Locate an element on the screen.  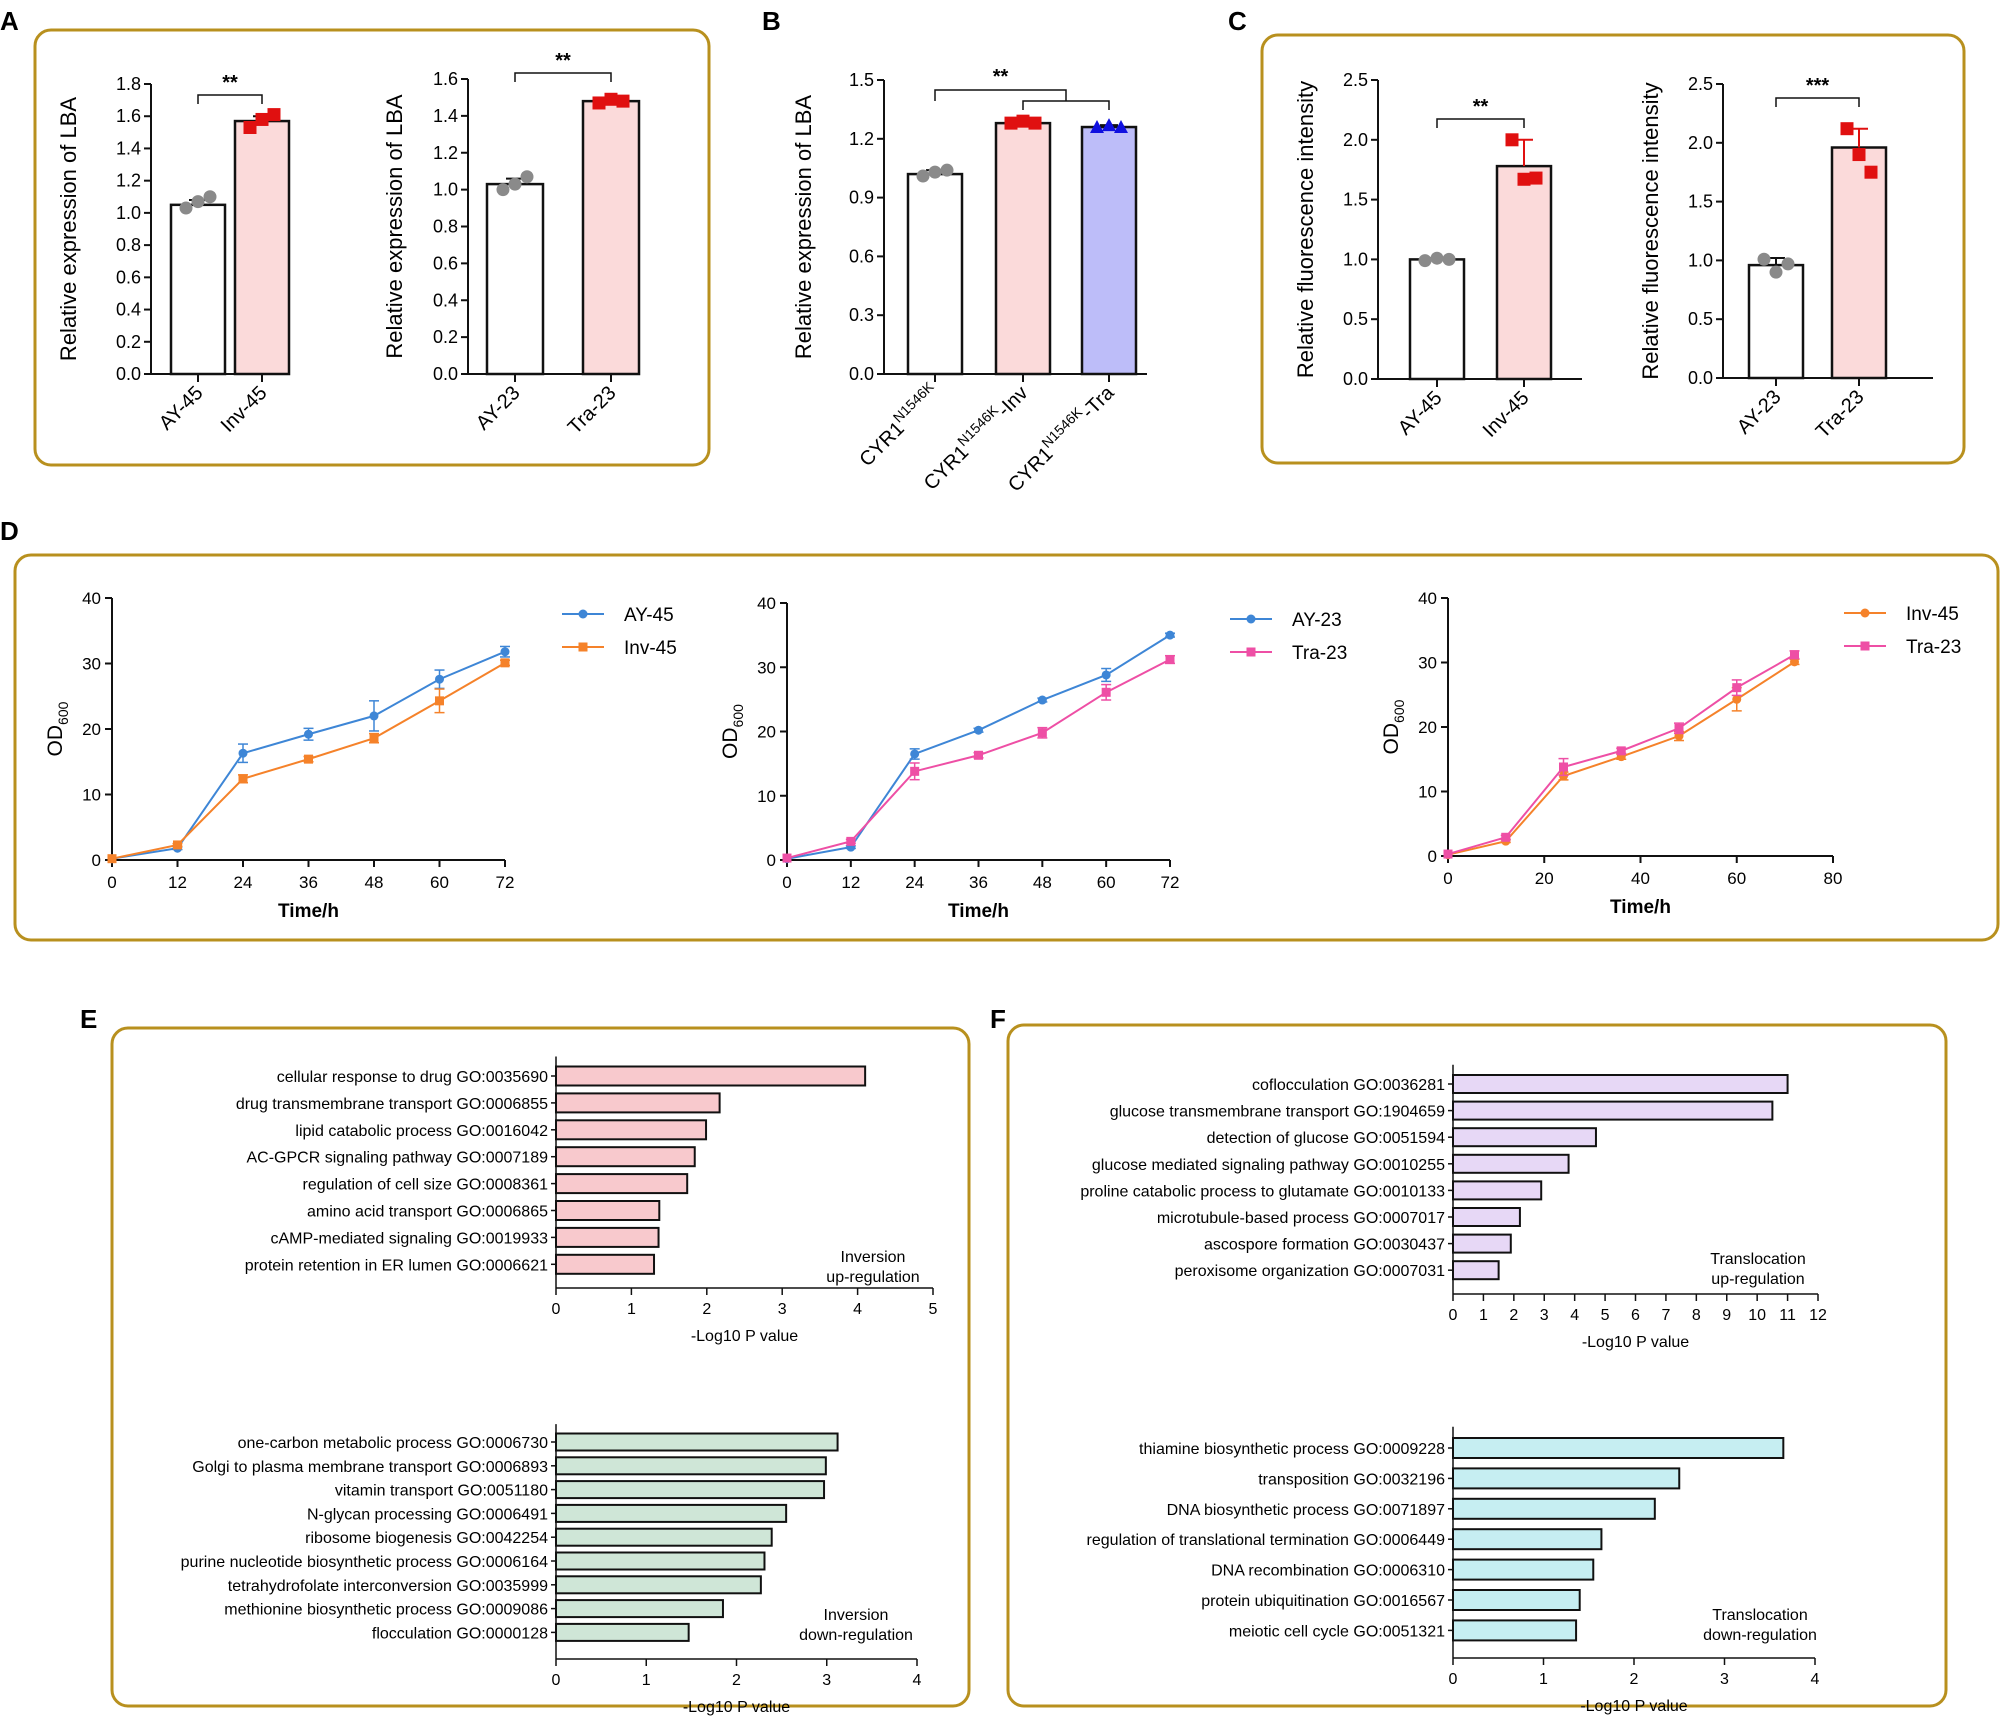
category-label: ascospore formation GO:0030437 is located at coordinates (1324, 1245).